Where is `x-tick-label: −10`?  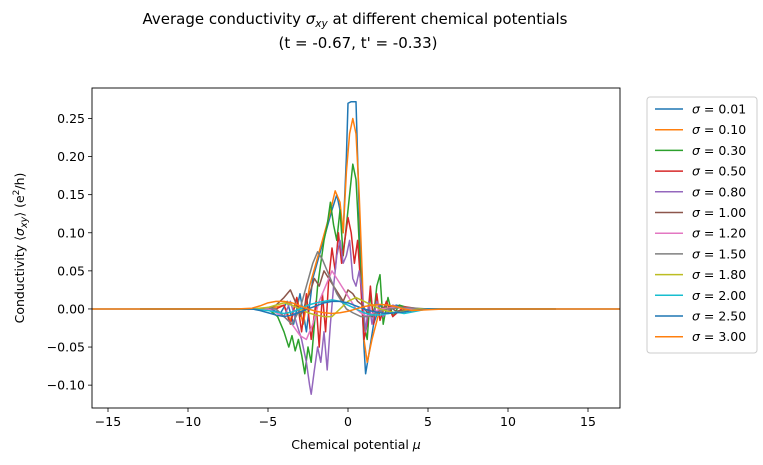 x-tick-label: −10 is located at coordinates (188, 421).